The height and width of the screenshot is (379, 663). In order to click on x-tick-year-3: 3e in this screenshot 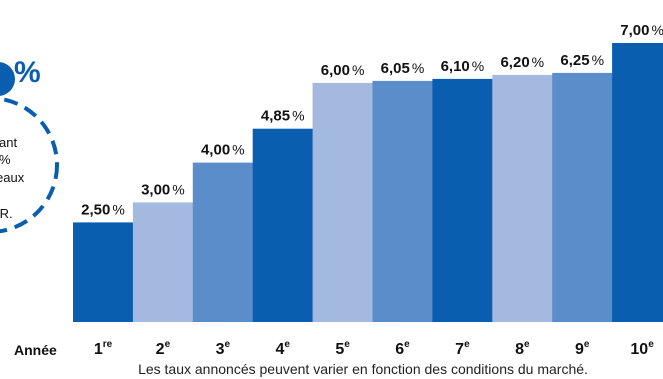, I will do `click(223, 348)`.